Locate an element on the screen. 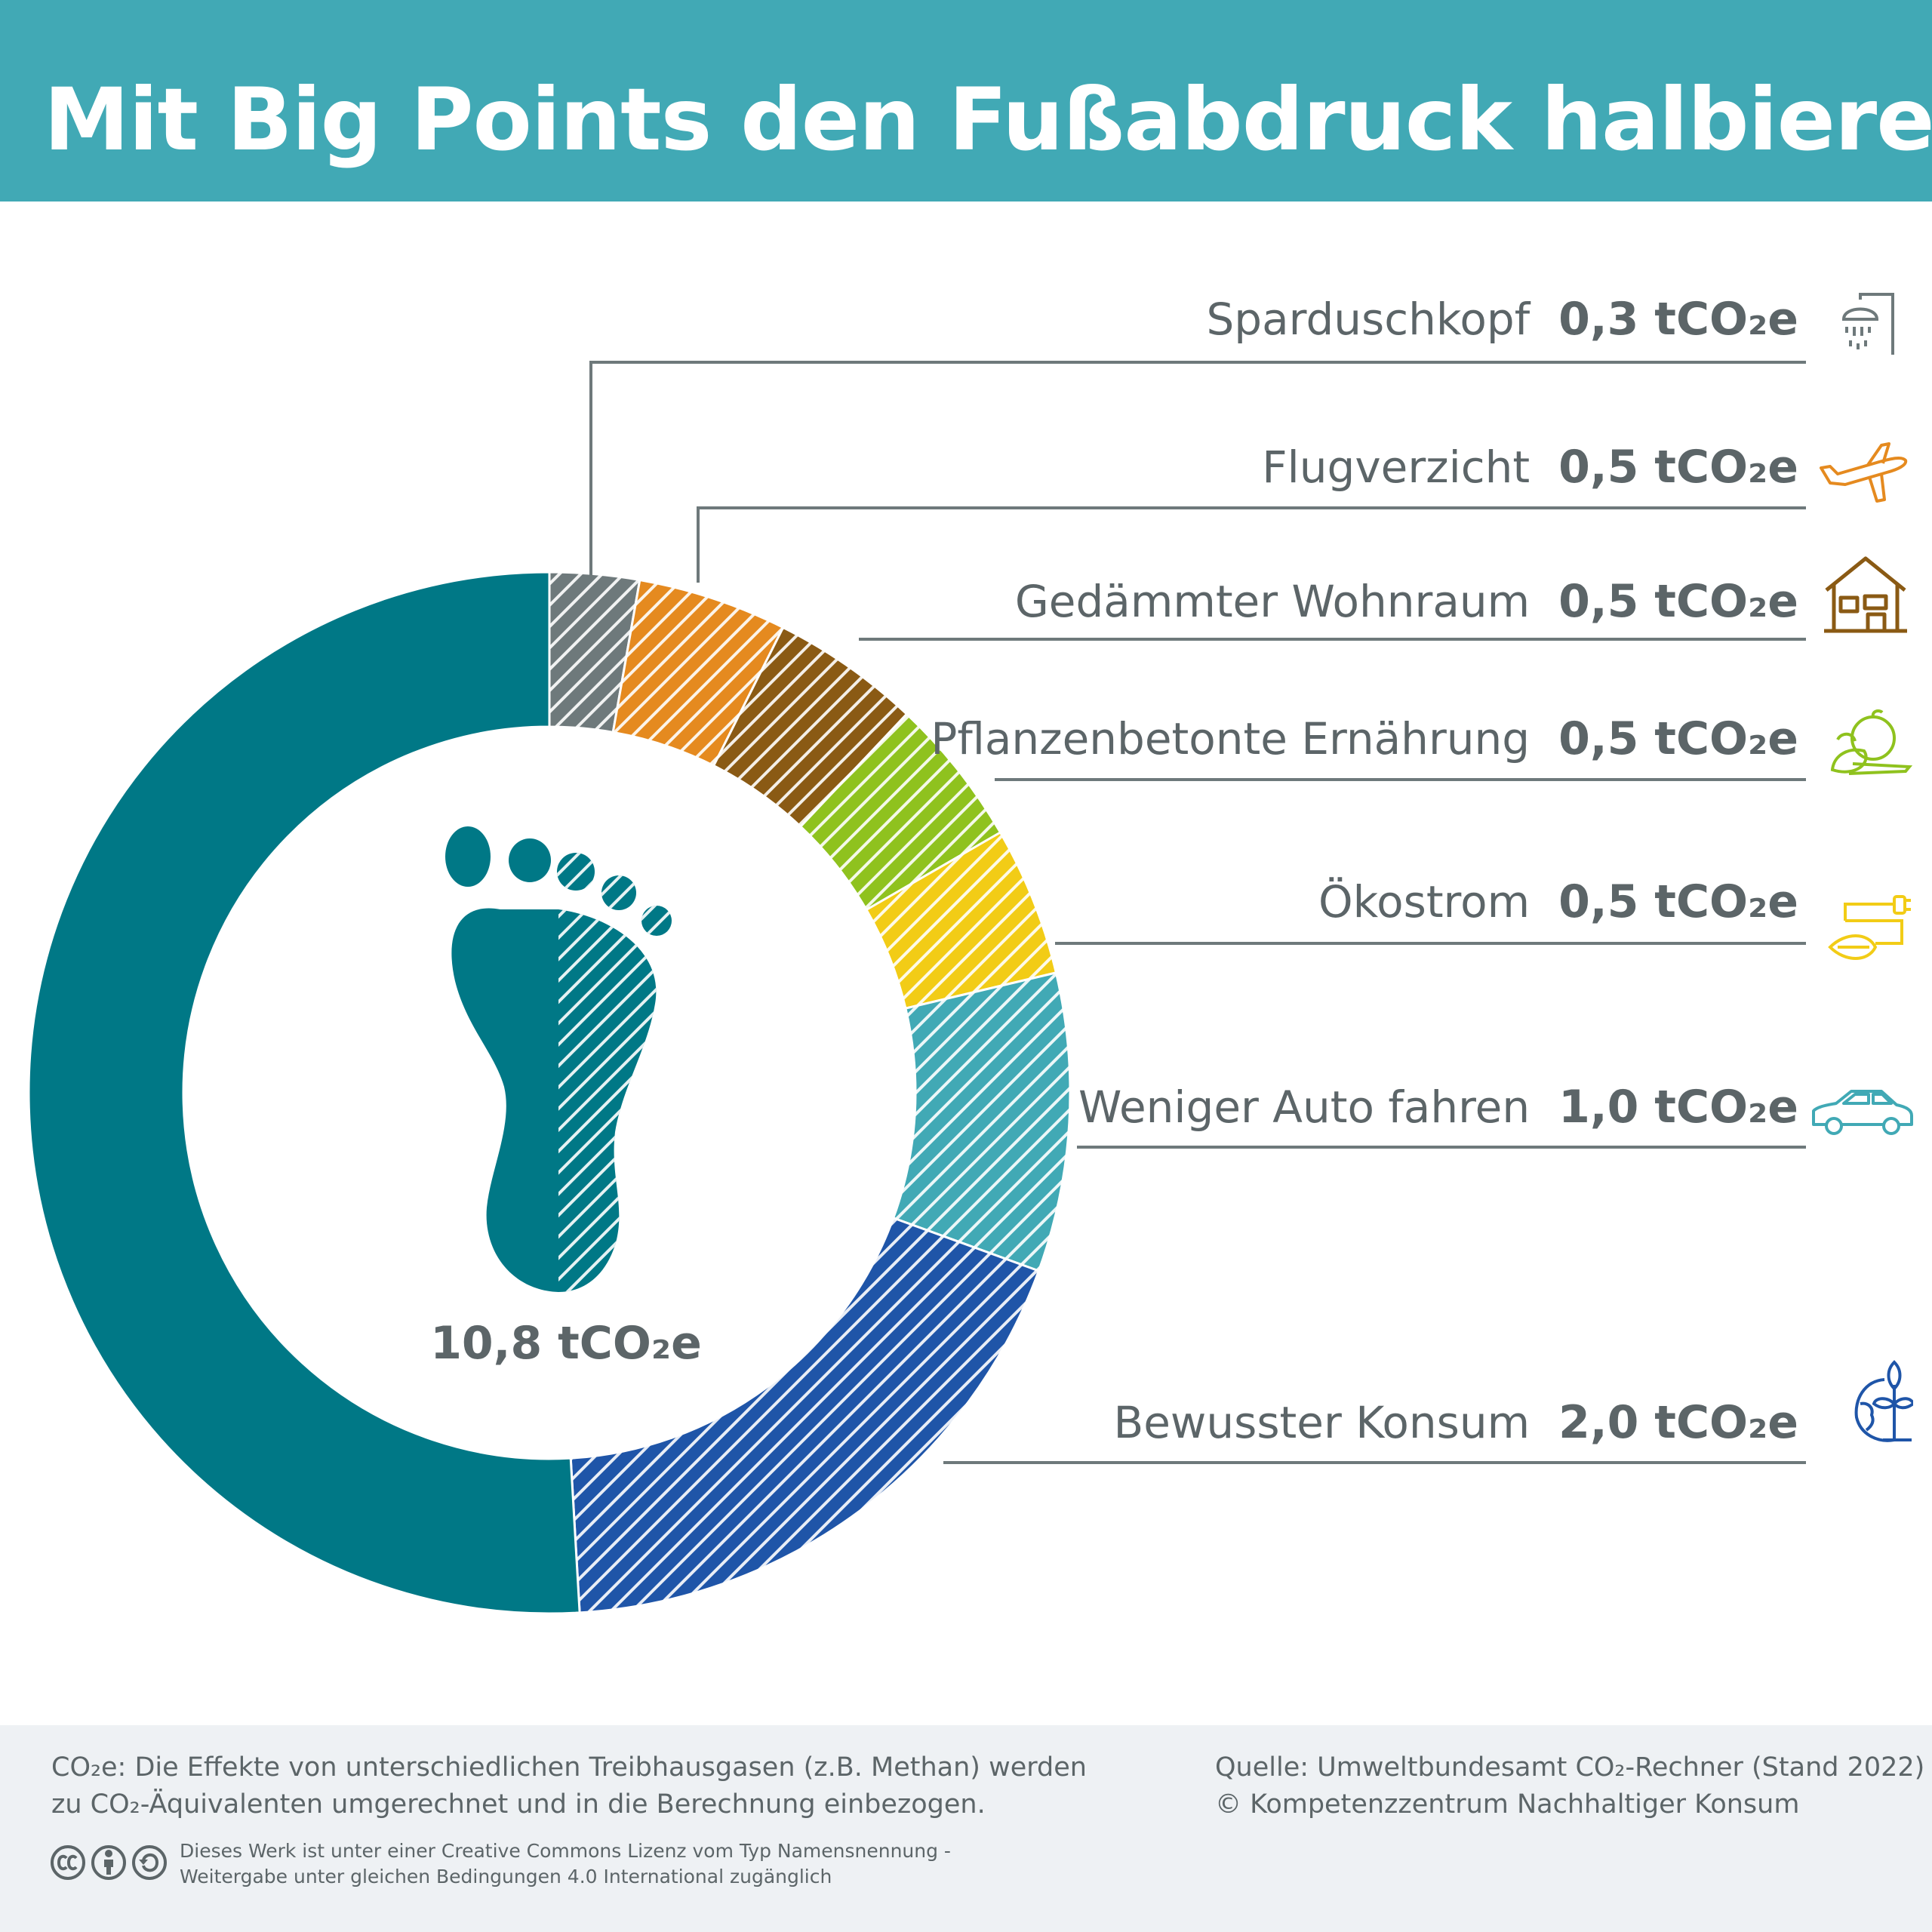 The image size is (1932, 1932). cc-license-icons is located at coordinates (109, 1862).